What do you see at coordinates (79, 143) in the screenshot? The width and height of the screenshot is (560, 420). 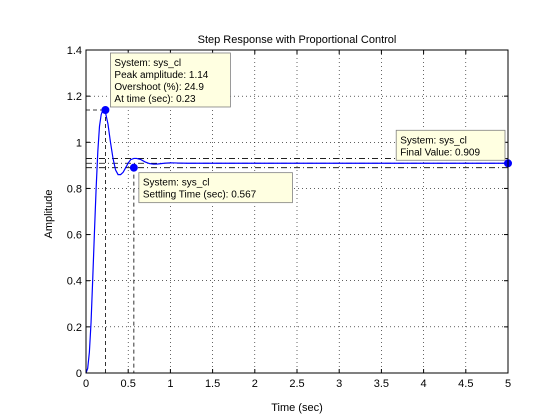 I see `y-tick-label: 1` at bounding box center [79, 143].